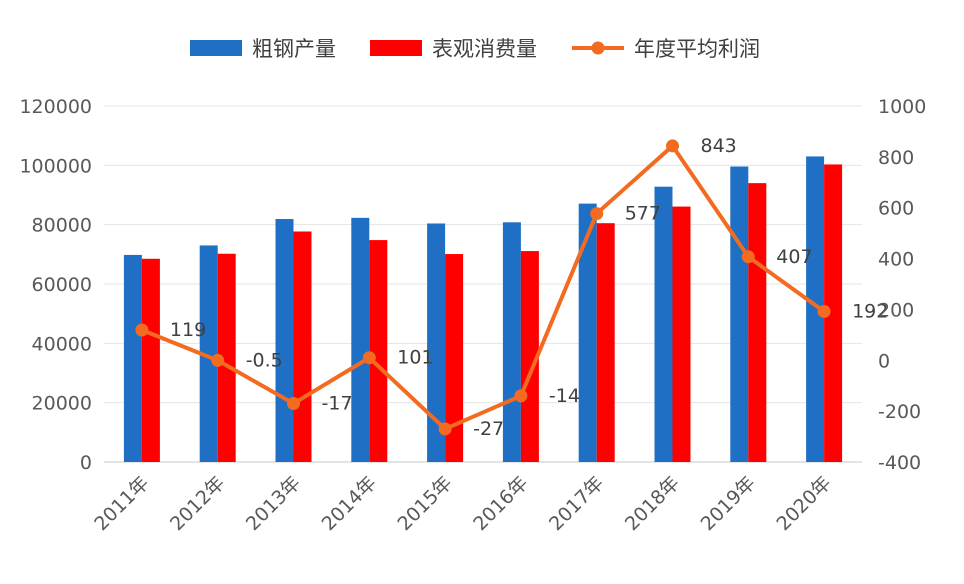 Image resolution: width=964 pixels, height=584 pixels. What do you see at coordinates (896, 310) in the screenshot?
I see `y-right-tick-label: 200` at bounding box center [896, 310].